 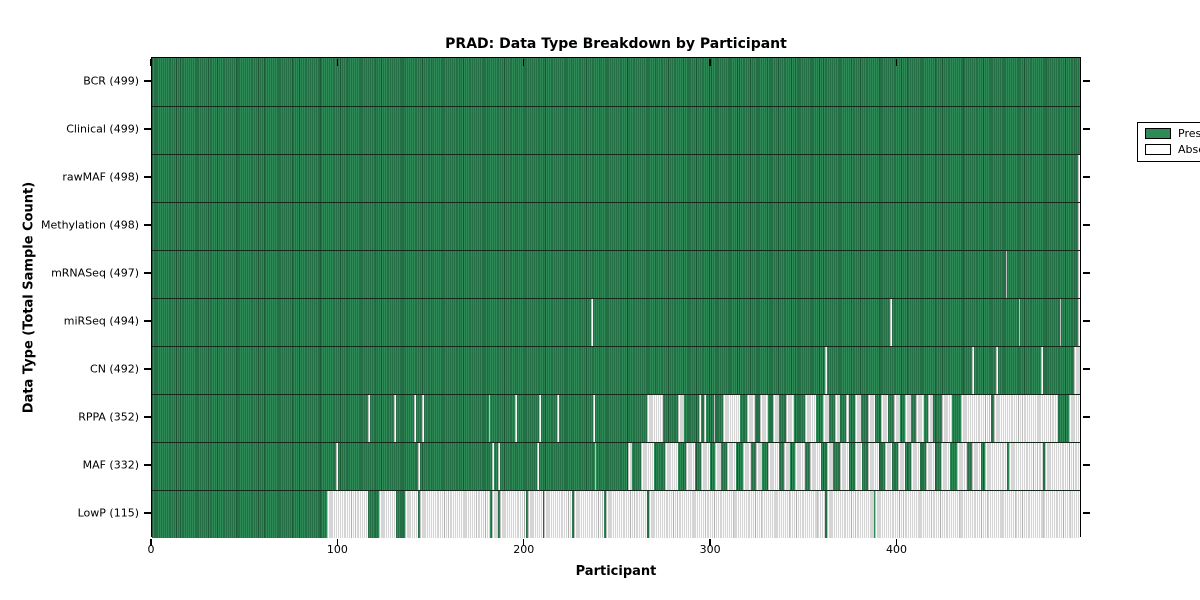 What do you see at coordinates (616, 370) in the screenshot?
I see `heatmap-row-CN` at bounding box center [616, 370].